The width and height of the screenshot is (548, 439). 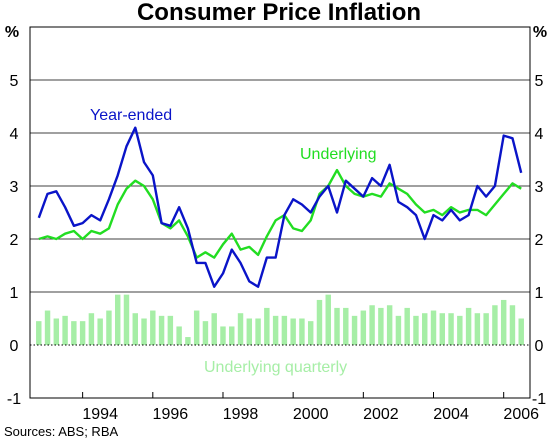 What do you see at coordinates (311, 414) in the screenshot?
I see `x-tick-2000: 2000` at bounding box center [311, 414].